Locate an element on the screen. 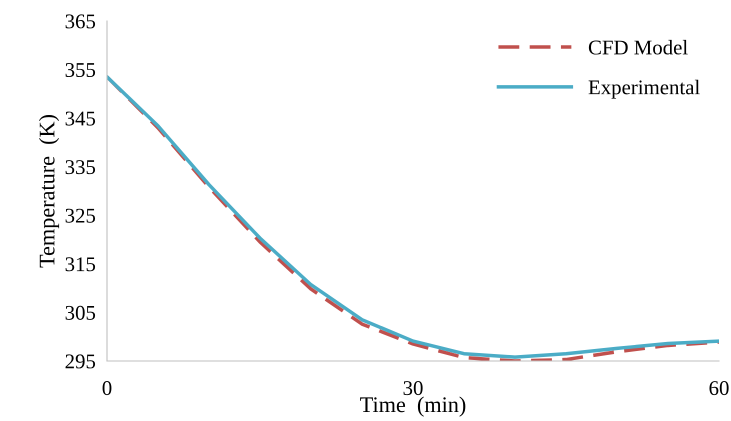 This screenshot has width=731, height=421. y-tick-label: 305 is located at coordinates (81, 313).